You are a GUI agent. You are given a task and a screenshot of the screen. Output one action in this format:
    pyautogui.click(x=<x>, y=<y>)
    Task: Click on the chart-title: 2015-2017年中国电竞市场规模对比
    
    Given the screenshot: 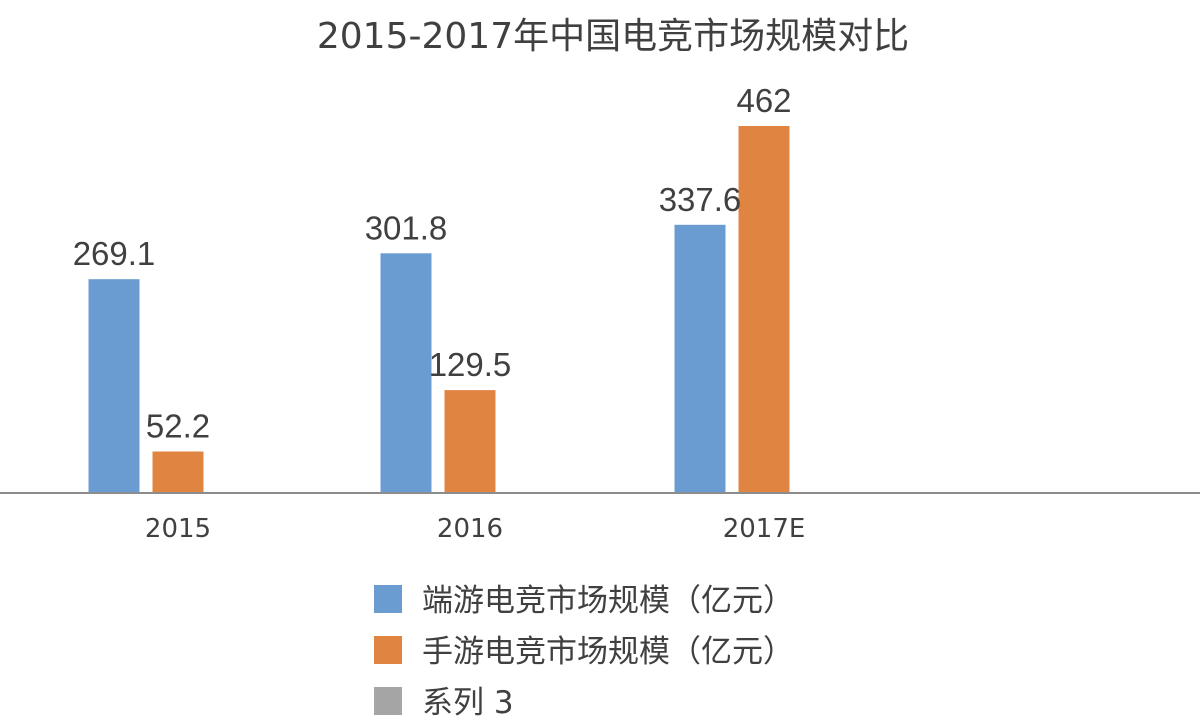 What is the action you would take?
    pyautogui.click(x=613, y=36)
    